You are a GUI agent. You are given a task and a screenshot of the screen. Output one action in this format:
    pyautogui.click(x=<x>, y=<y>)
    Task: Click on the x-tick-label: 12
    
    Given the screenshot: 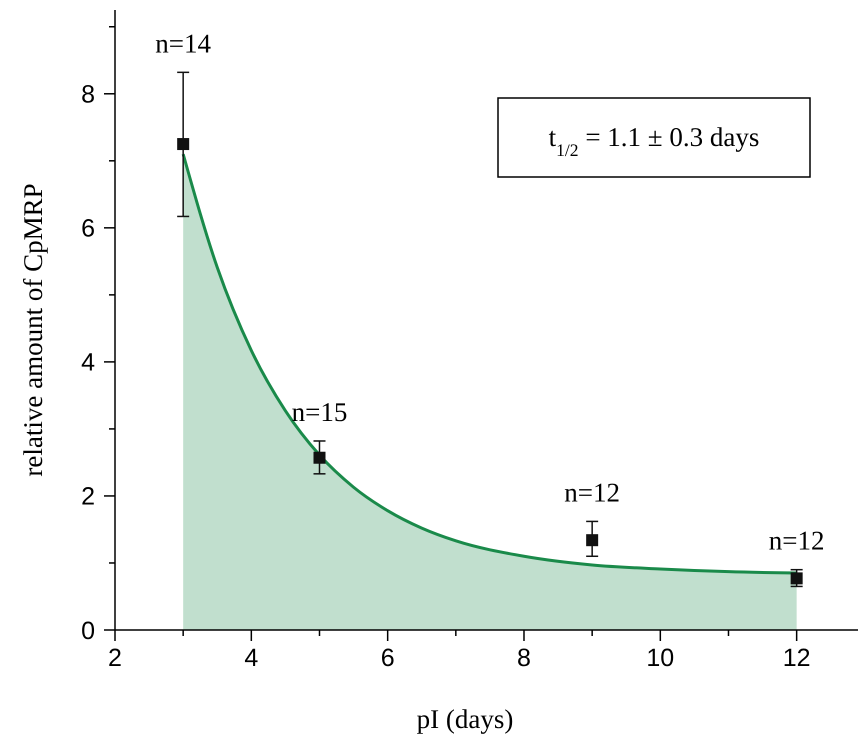 What is the action you would take?
    pyautogui.click(x=796, y=658)
    